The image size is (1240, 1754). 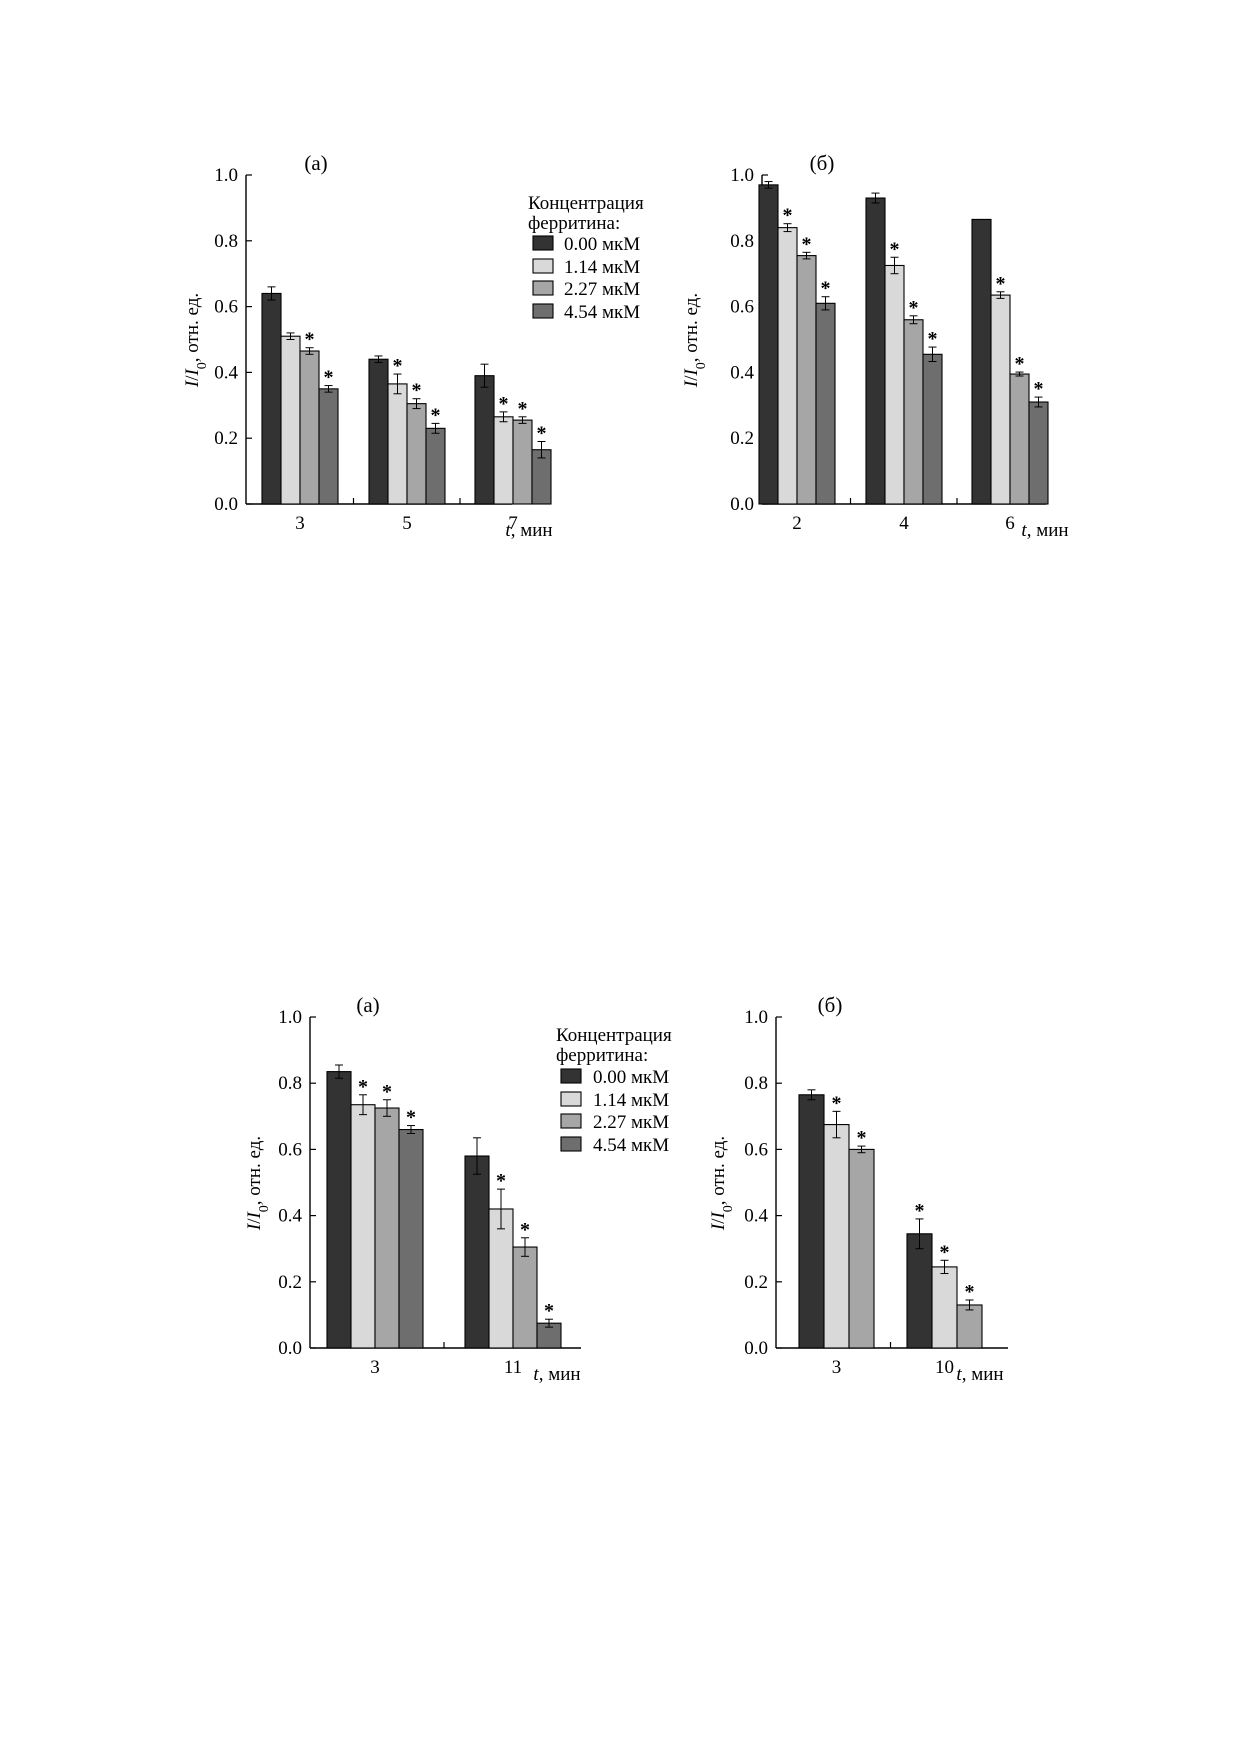 What do you see at coordinates (407, 523) in the screenshot?
I see `x-tick-label: 5` at bounding box center [407, 523].